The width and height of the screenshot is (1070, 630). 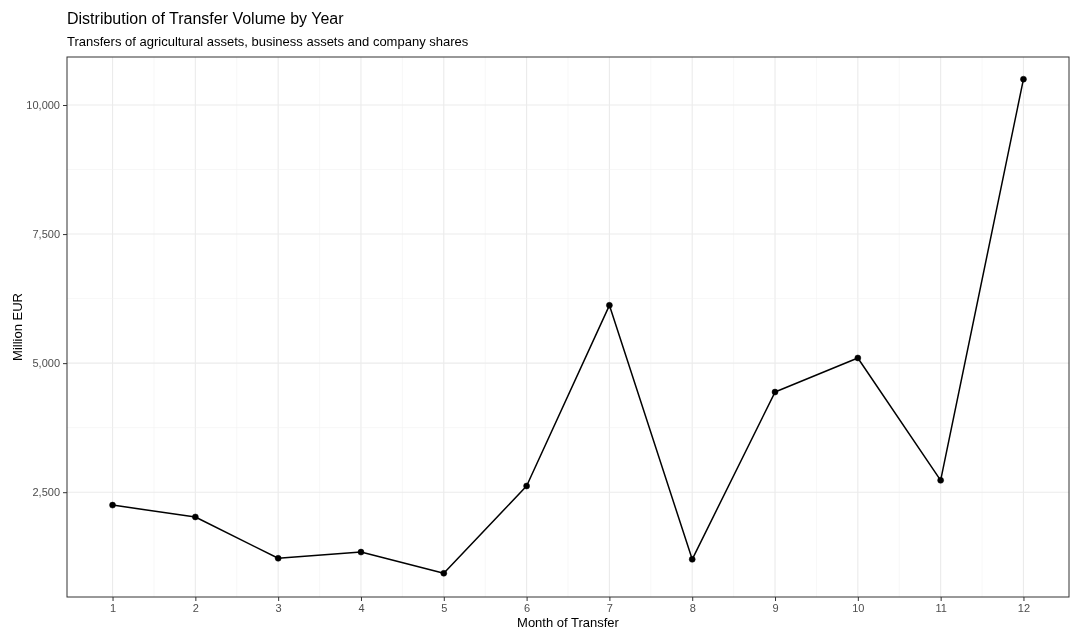 I want to click on x-tick-label: 6, so click(x=527, y=607).